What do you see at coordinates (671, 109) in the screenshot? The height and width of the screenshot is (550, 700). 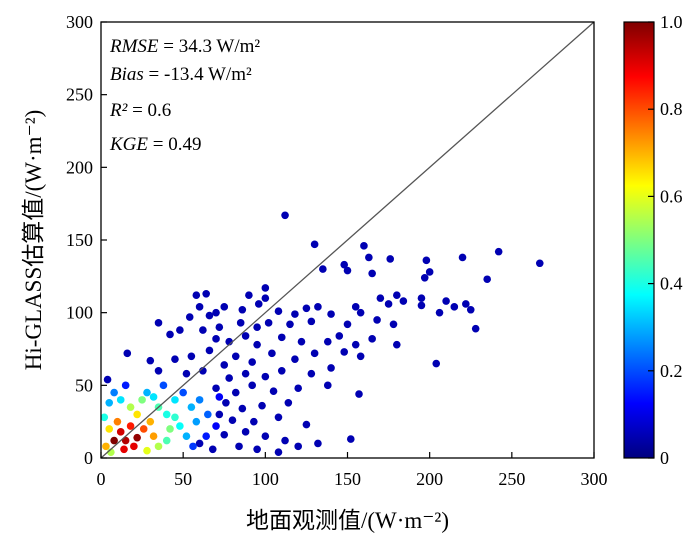 I see `colorbar-tick-label: 0.8` at bounding box center [671, 109].